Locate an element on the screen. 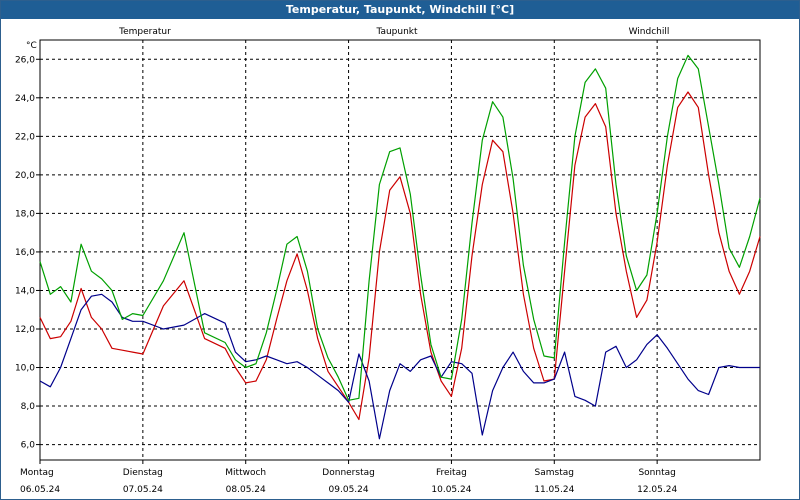 Image resolution: width=800 pixels, height=500 pixels. legend-windchill: Windchill is located at coordinates (649, 32).